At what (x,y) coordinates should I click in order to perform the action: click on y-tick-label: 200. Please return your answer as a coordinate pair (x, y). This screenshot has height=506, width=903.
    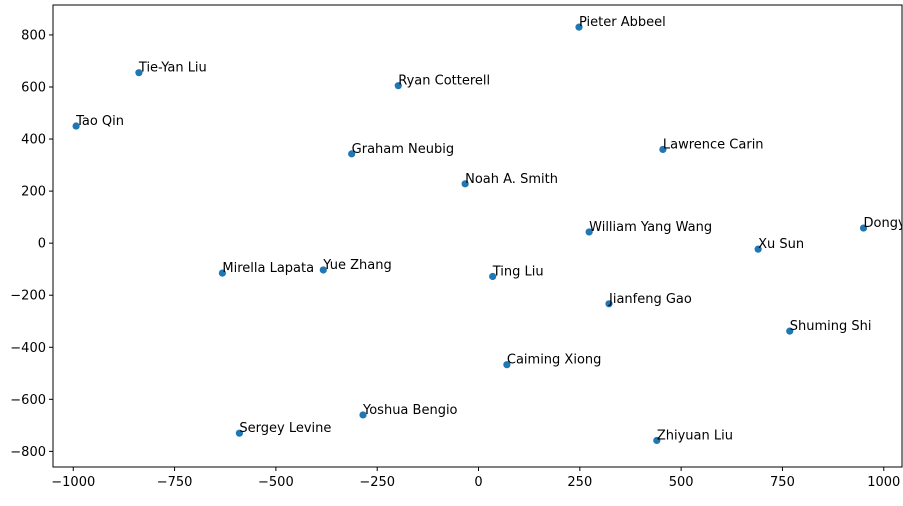
    Looking at the image, I should click on (33, 192).